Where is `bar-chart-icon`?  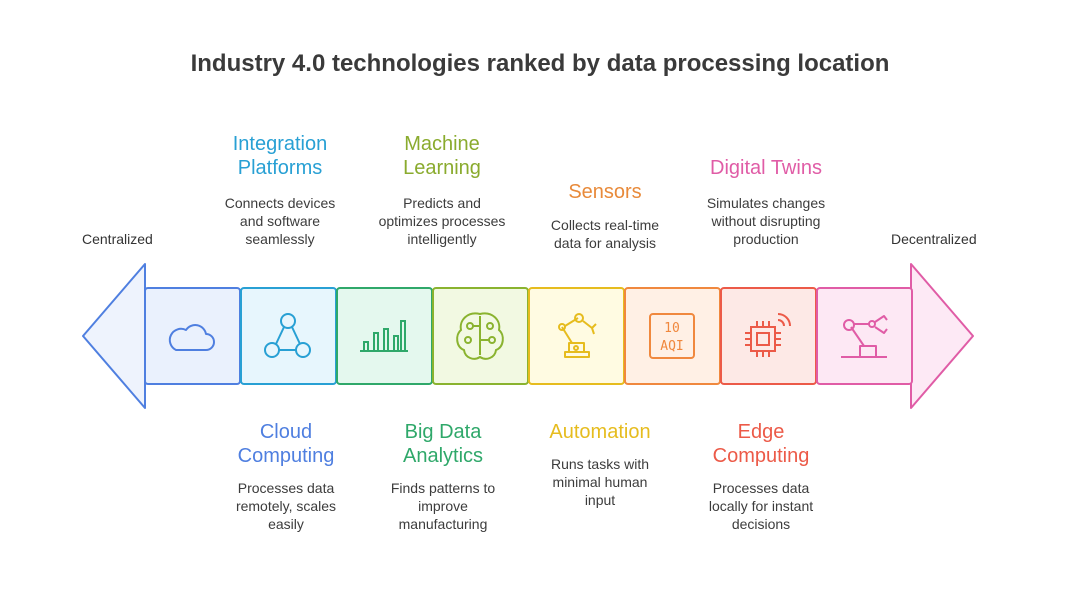
bar-chart-icon is located at coordinates (384, 336).